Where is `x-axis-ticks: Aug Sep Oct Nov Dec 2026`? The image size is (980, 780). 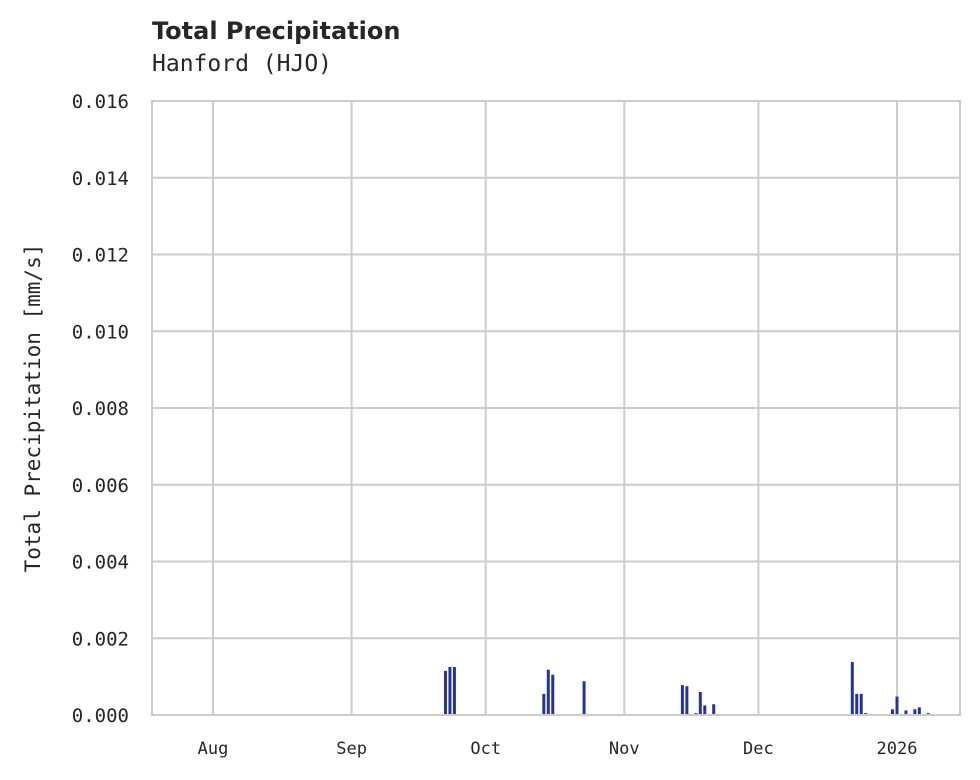 x-axis-ticks: Aug Sep Oct Nov Dec 2026 is located at coordinates (558, 749).